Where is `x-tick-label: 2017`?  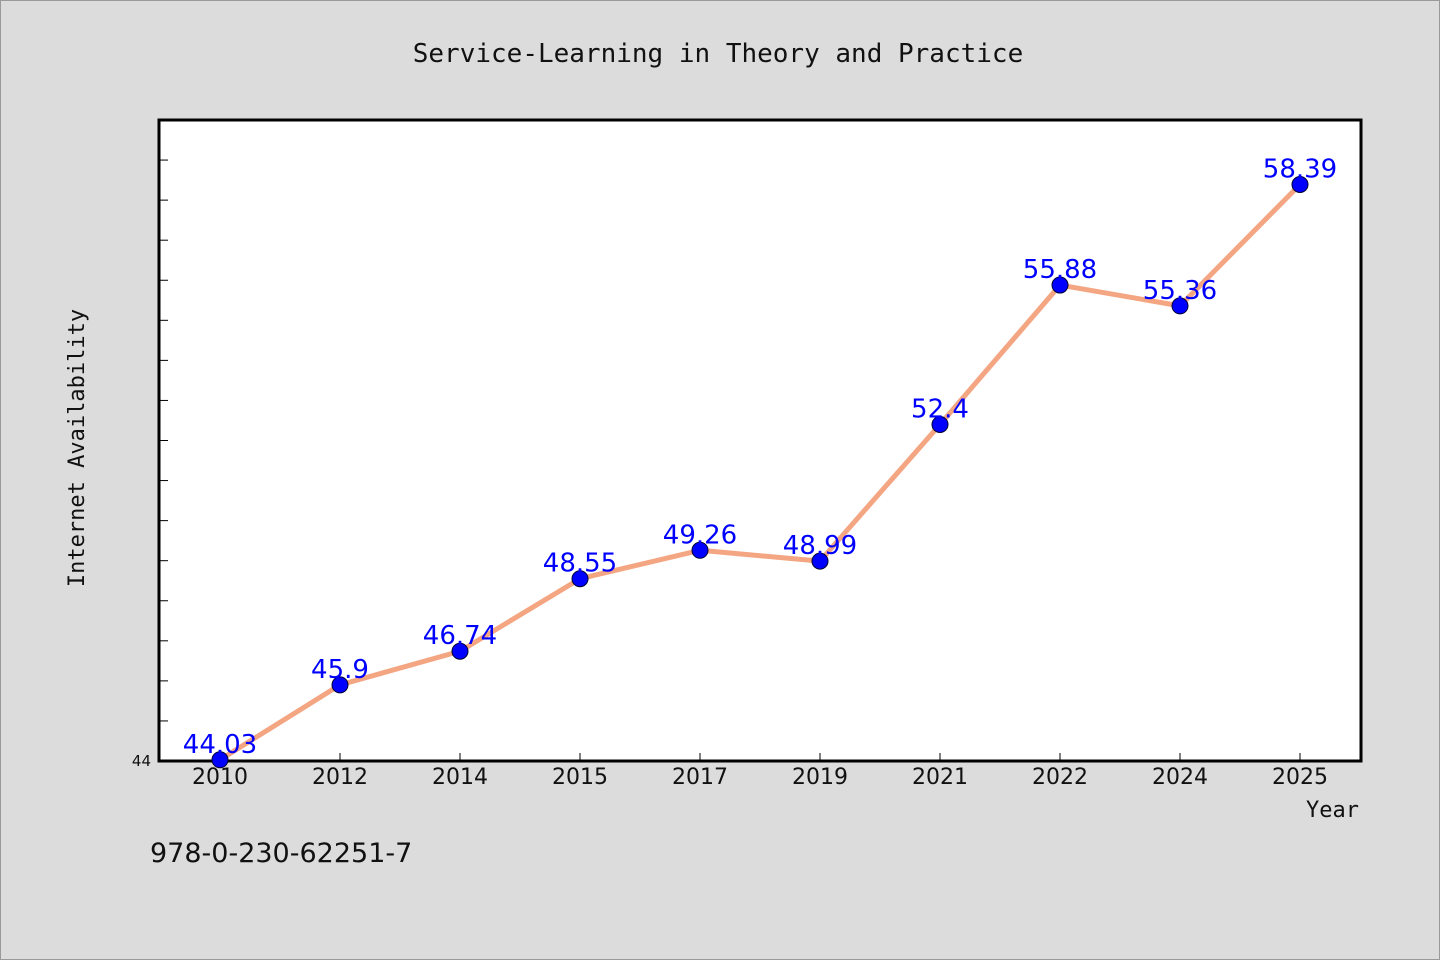
x-tick-label: 2017 is located at coordinates (700, 777).